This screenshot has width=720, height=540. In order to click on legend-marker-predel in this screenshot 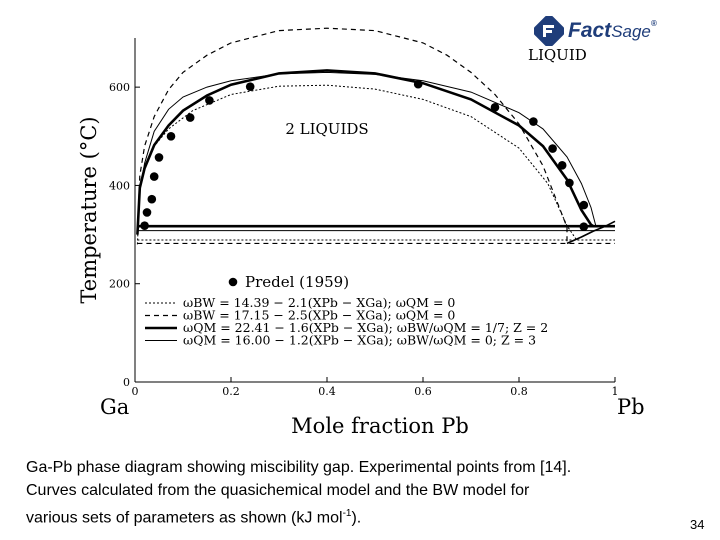, I will do `click(233, 282)`.